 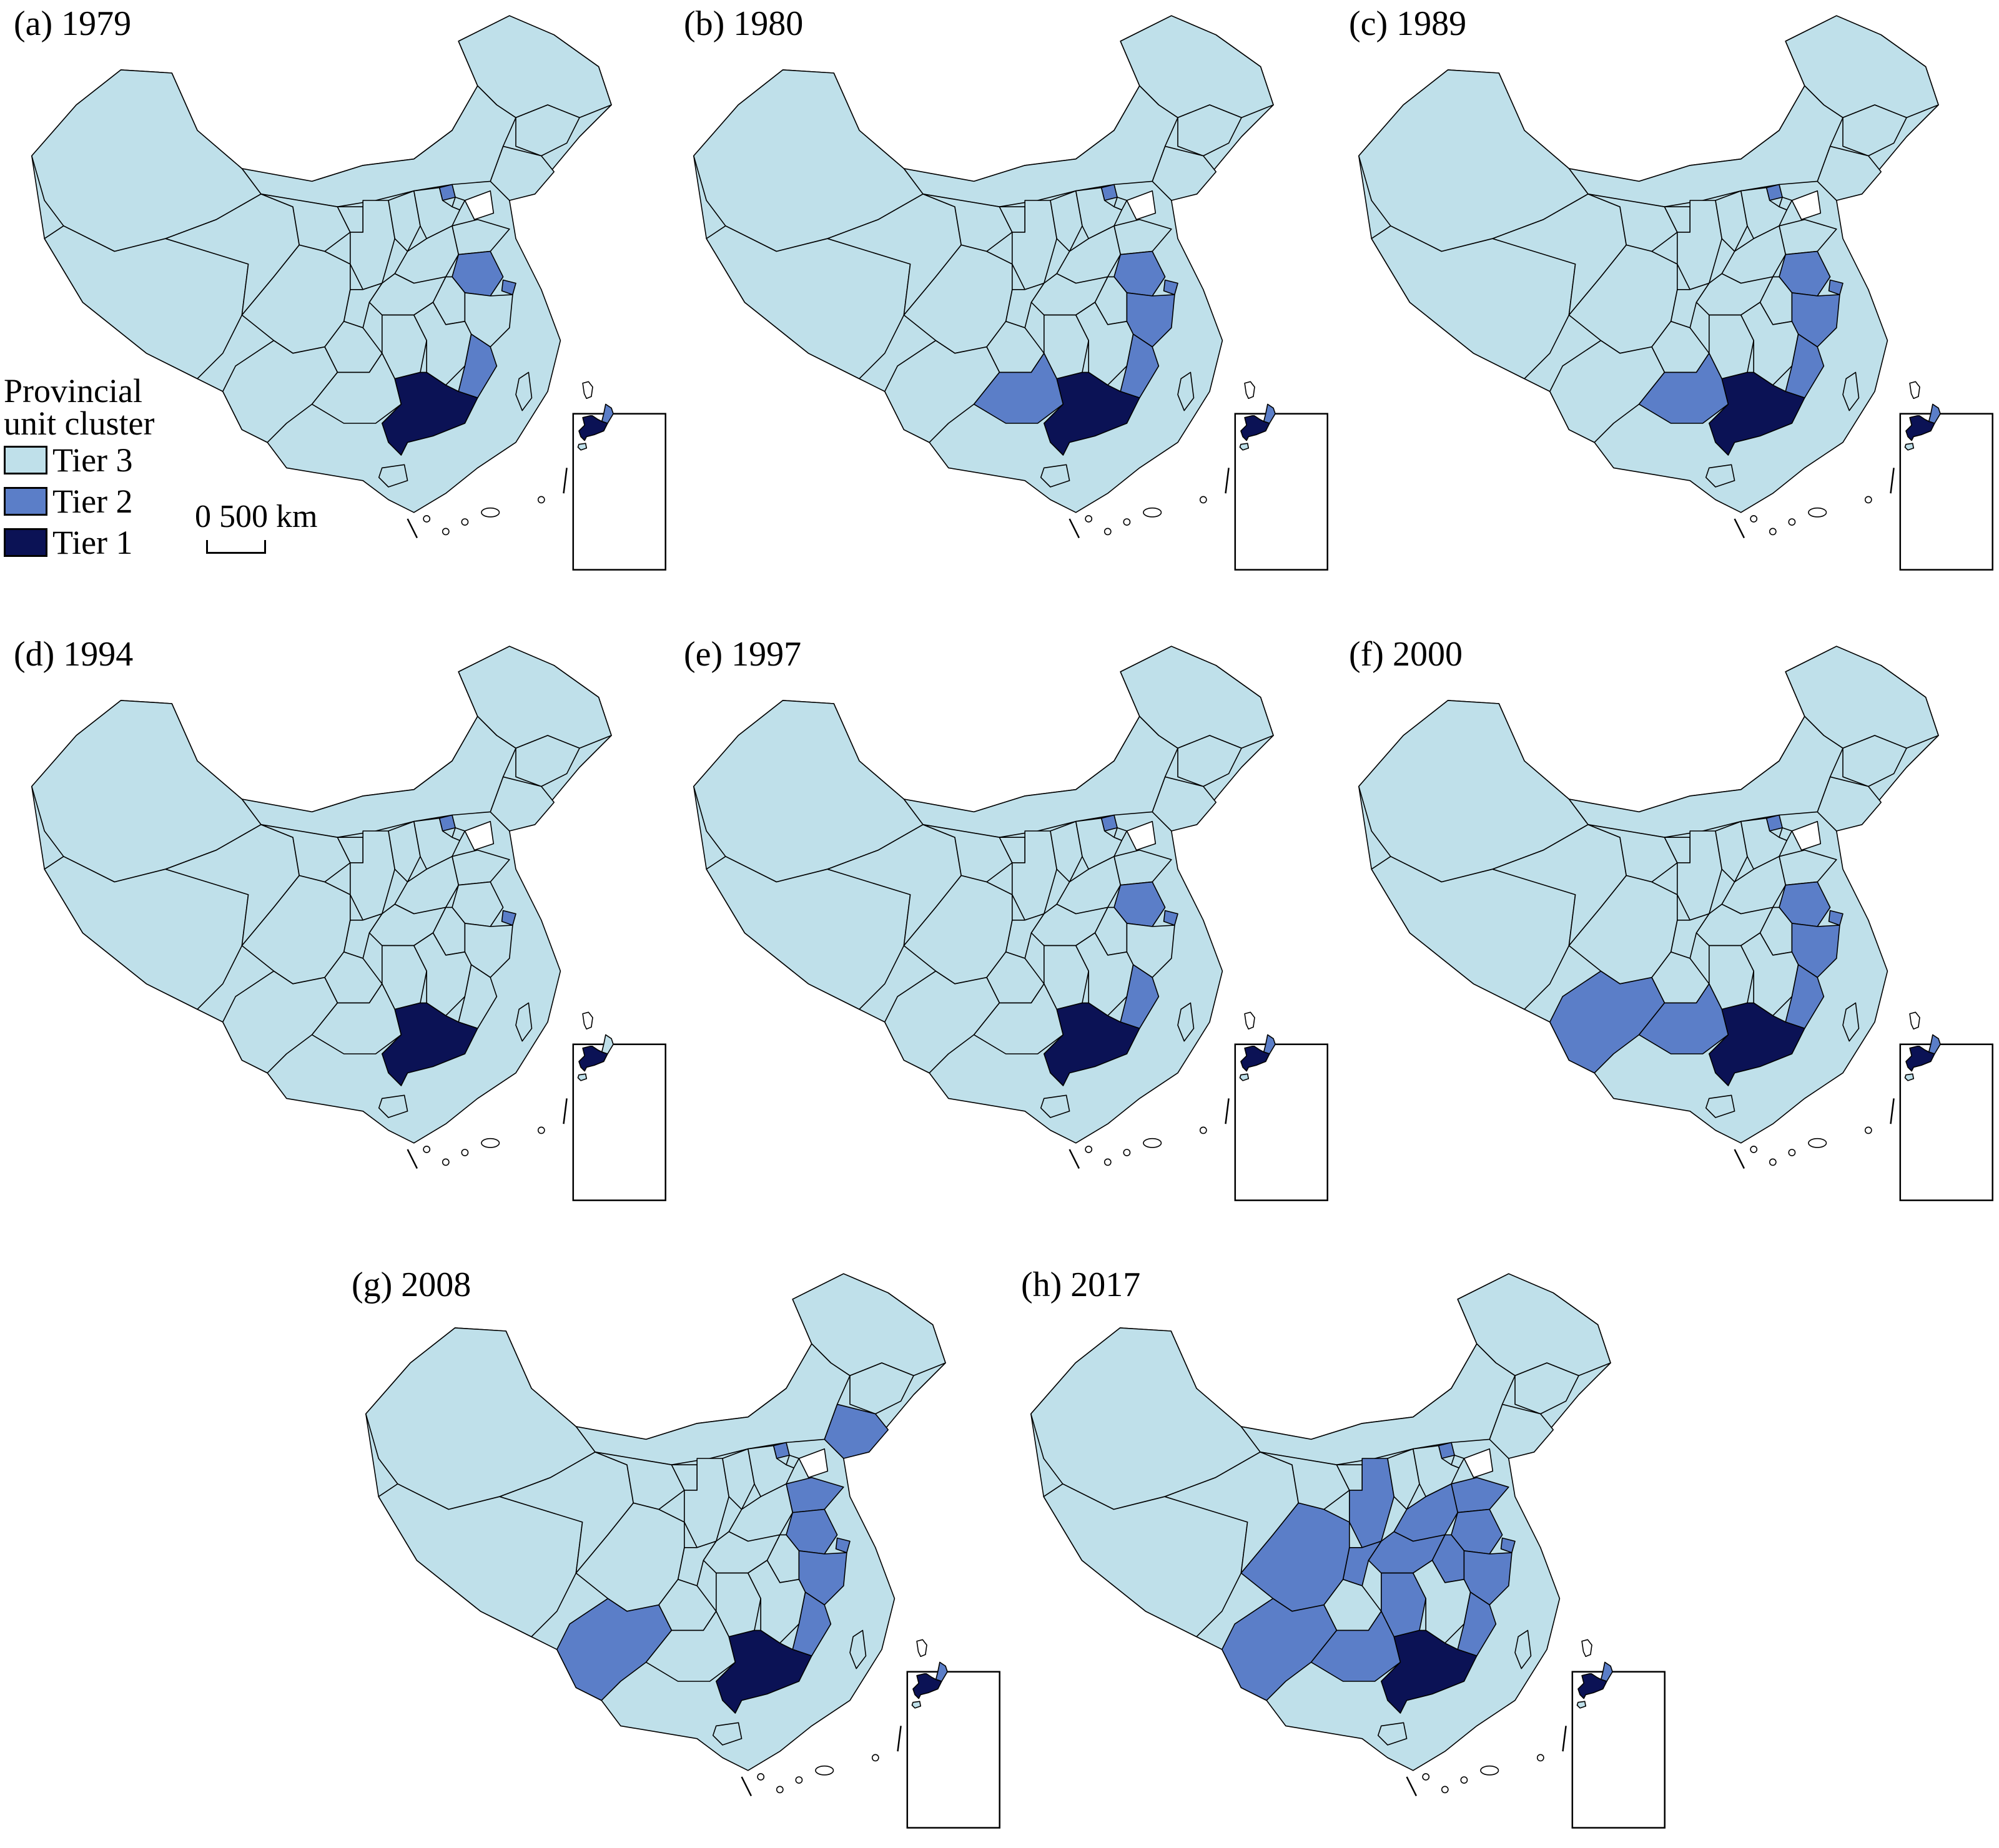 What do you see at coordinates (1406, 654) in the screenshot?
I see `panel-title-f: (f) 2000` at bounding box center [1406, 654].